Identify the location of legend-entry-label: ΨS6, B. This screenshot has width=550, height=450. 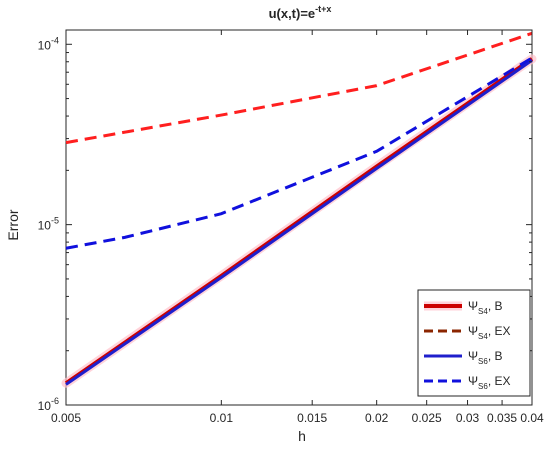
(485, 357).